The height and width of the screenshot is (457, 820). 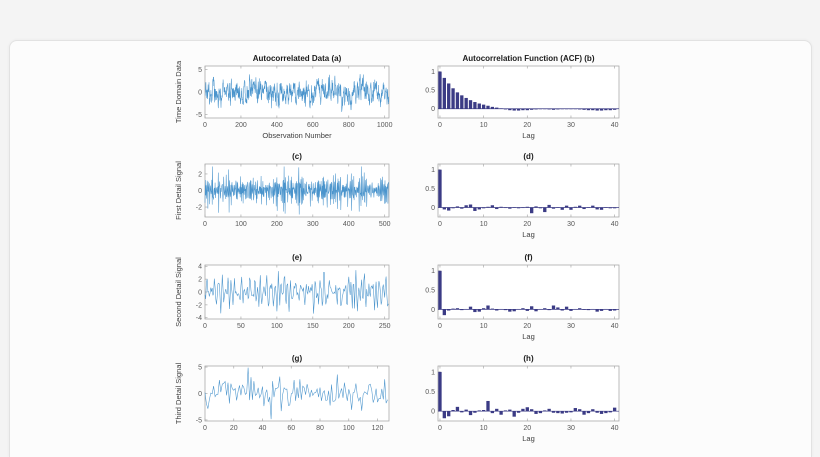 I want to click on x-tick-label: 500, so click(x=385, y=224).